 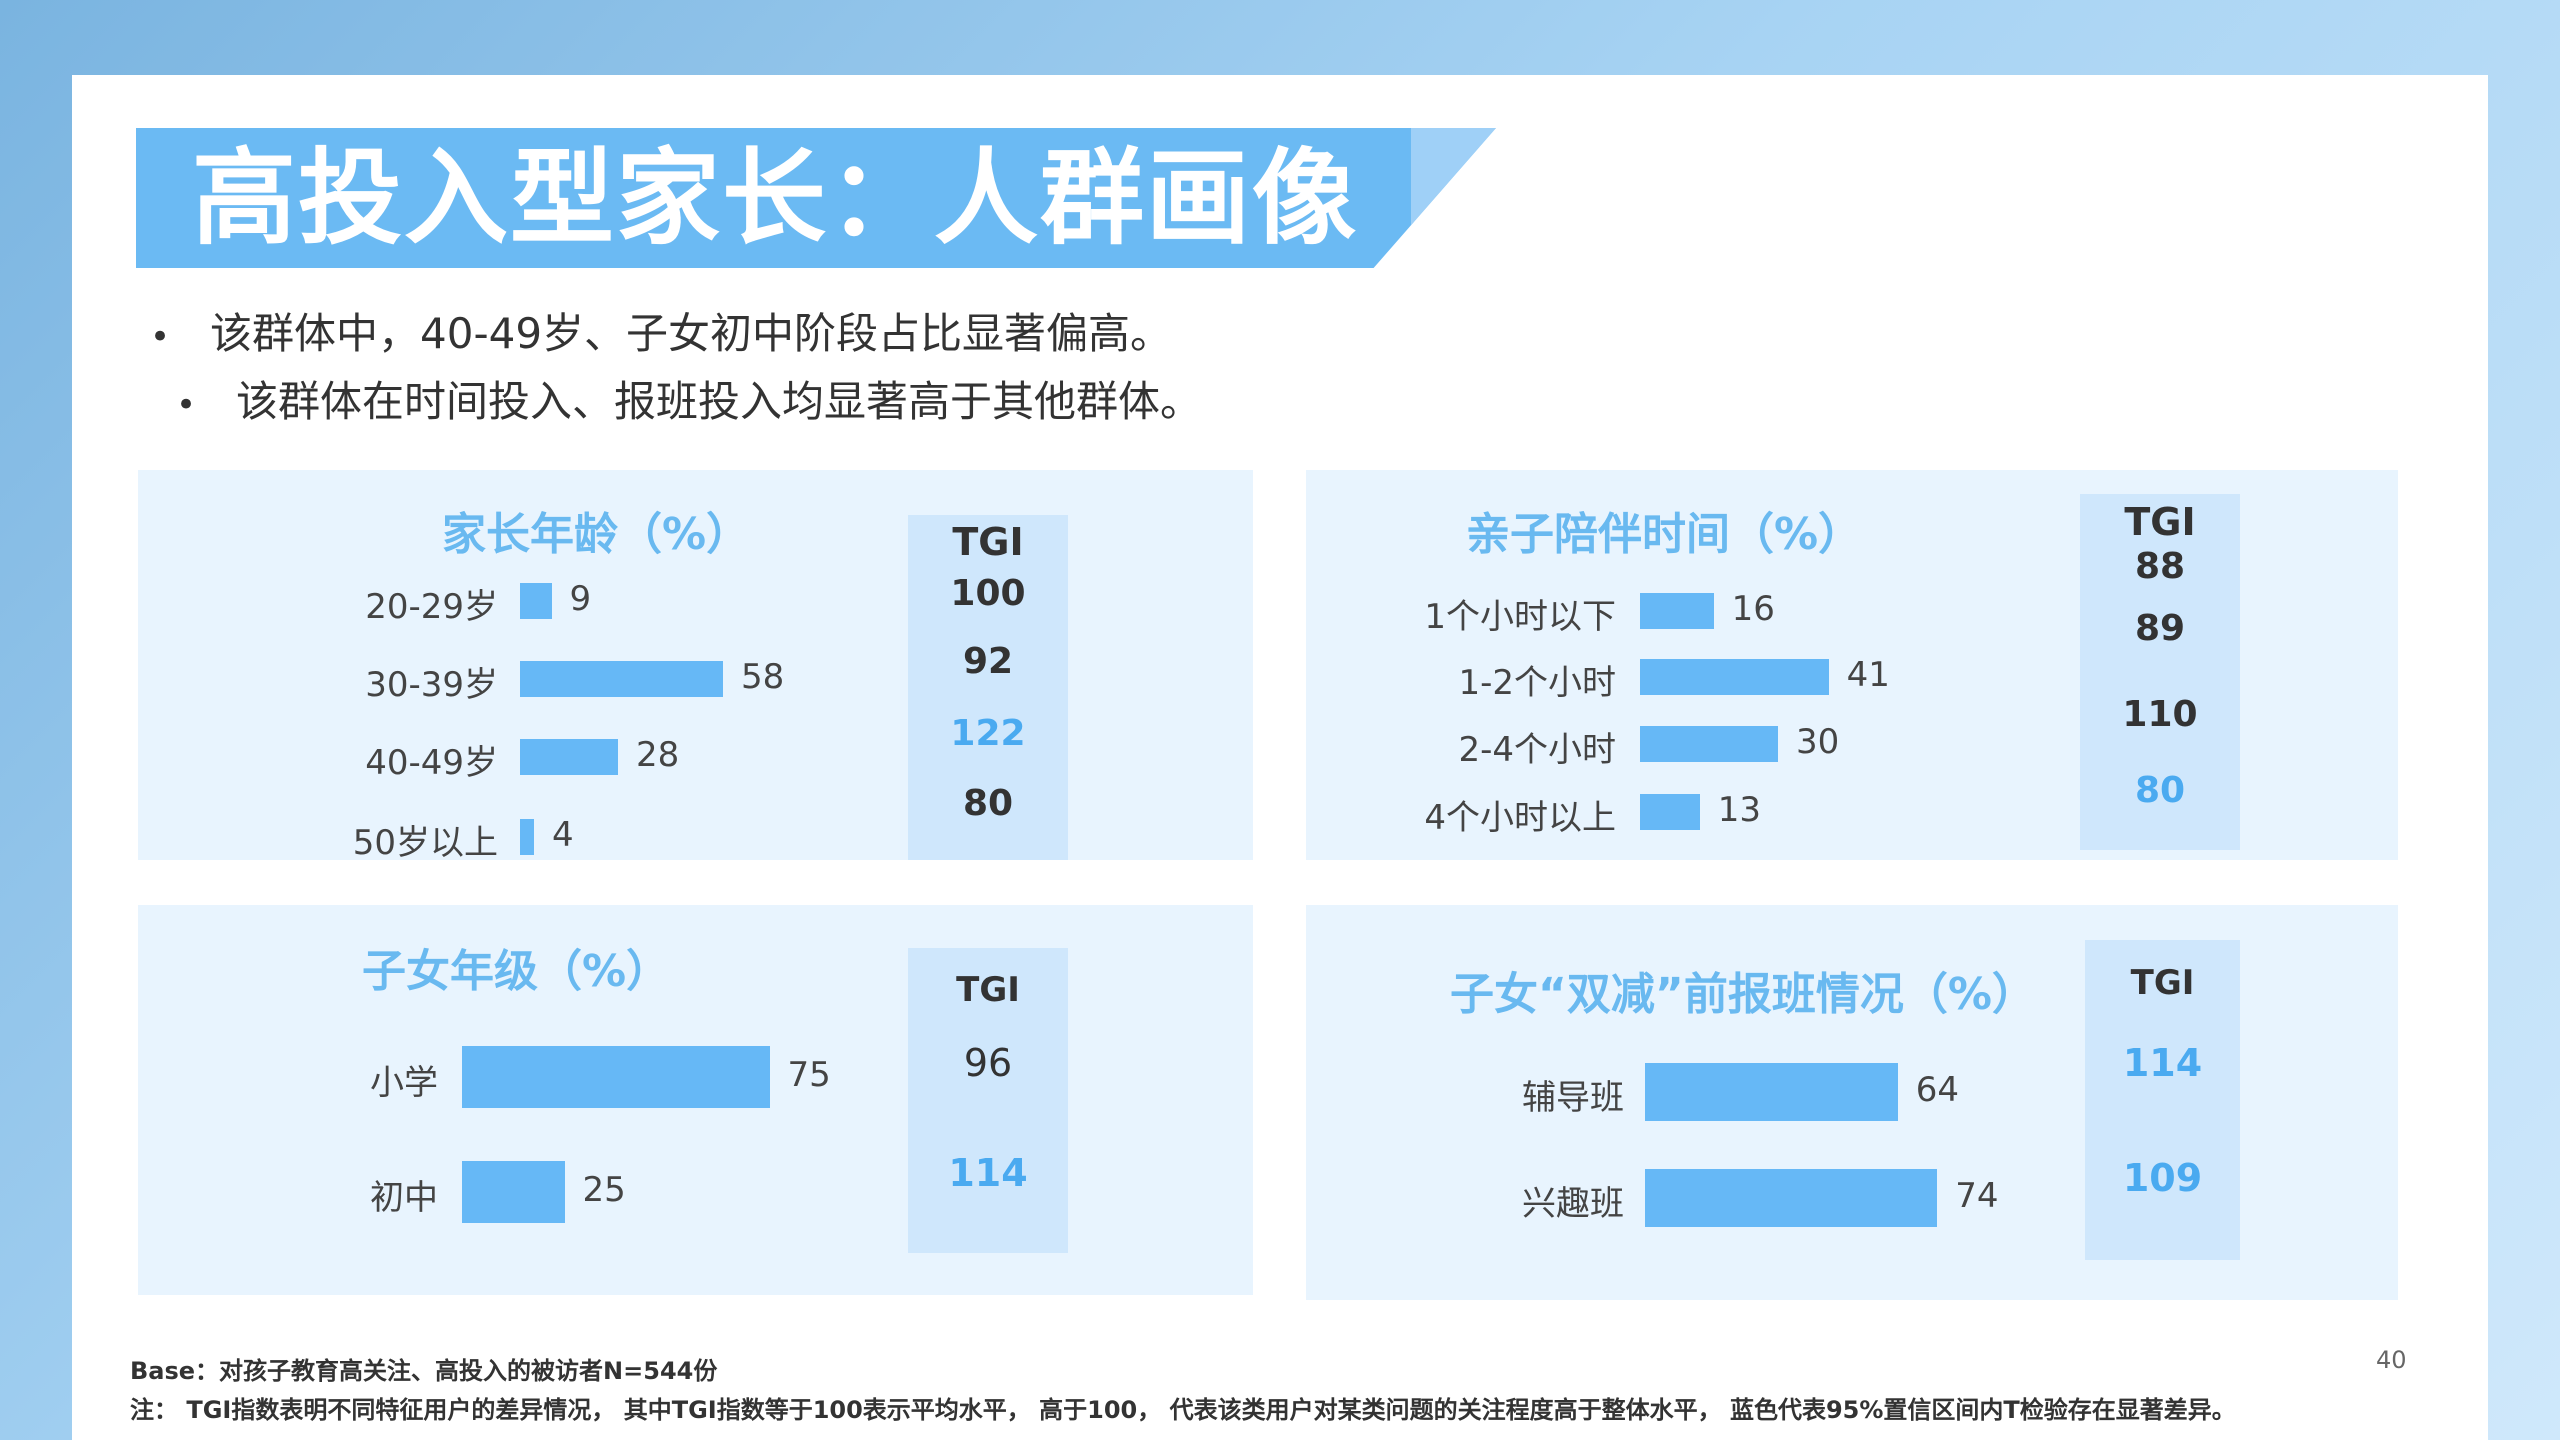 I want to click on tgi-value: 88, so click(x=2160, y=566).